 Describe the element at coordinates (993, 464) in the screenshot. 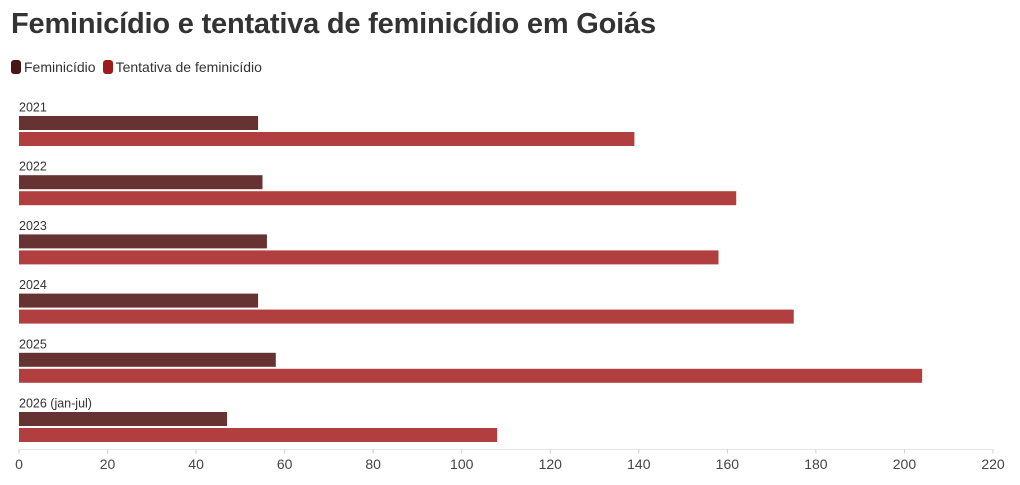

I see `x-tick-label: 220` at that location.